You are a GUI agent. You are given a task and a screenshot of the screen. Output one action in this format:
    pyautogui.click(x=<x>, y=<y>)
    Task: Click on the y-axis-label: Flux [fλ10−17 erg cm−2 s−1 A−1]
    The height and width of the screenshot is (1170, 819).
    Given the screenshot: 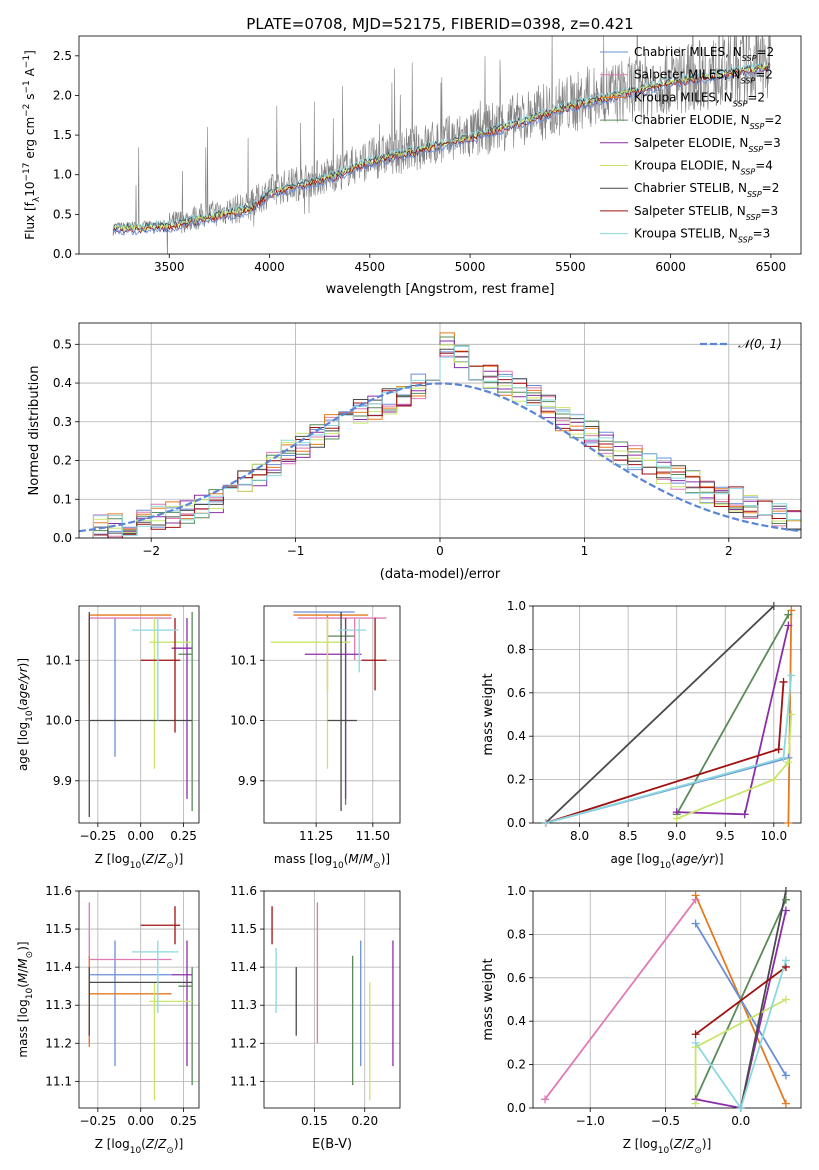 What is the action you would take?
    pyautogui.click(x=32, y=145)
    